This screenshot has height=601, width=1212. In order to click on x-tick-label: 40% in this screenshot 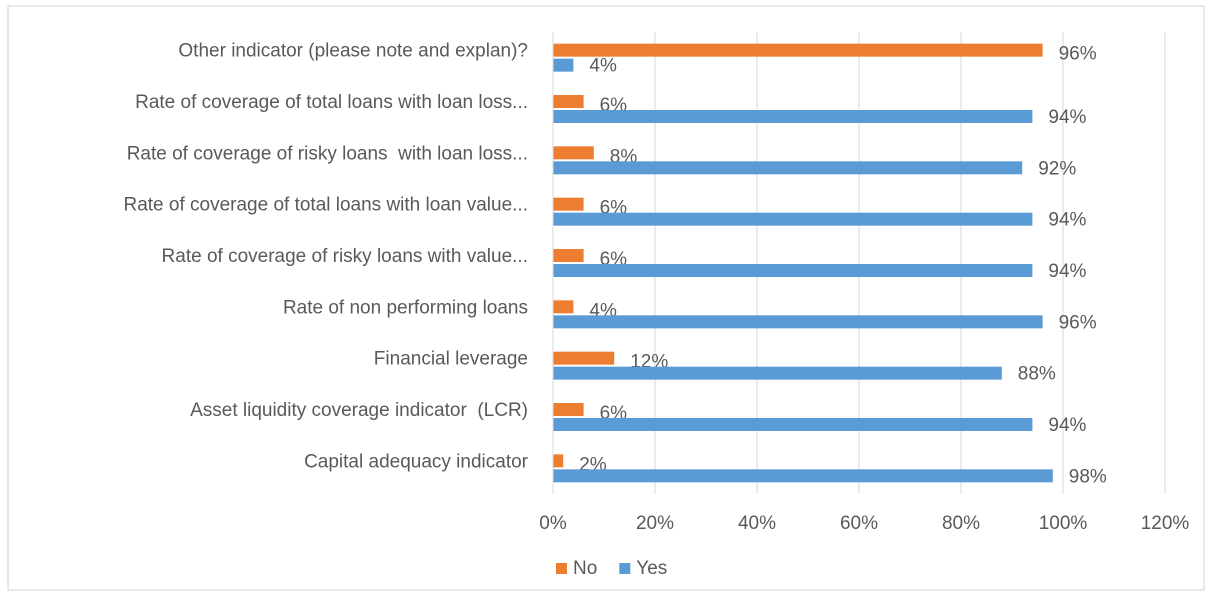, I will do `click(757, 523)`.